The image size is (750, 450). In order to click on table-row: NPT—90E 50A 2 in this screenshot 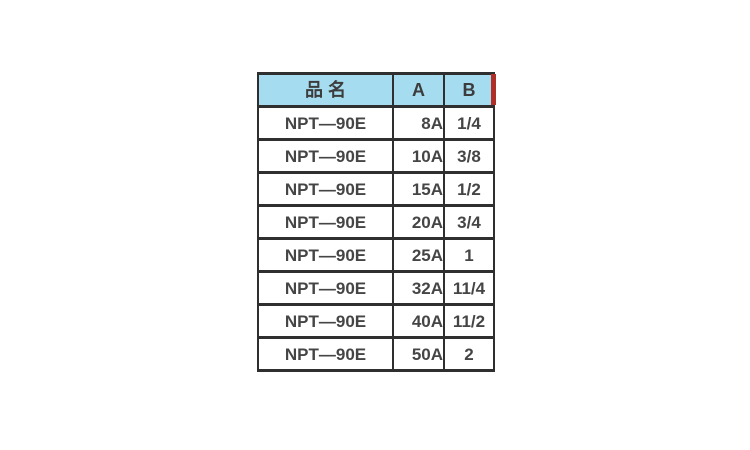, I will do `click(376, 354)`.